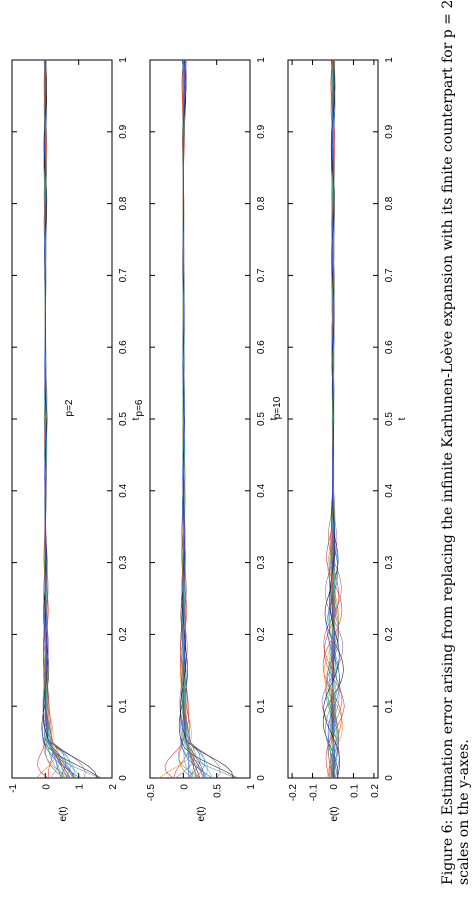 Image resolution: width=474 pixels, height=899 pixels. What do you see at coordinates (277, 407) in the screenshot?
I see `panel-title: p=10` at bounding box center [277, 407].